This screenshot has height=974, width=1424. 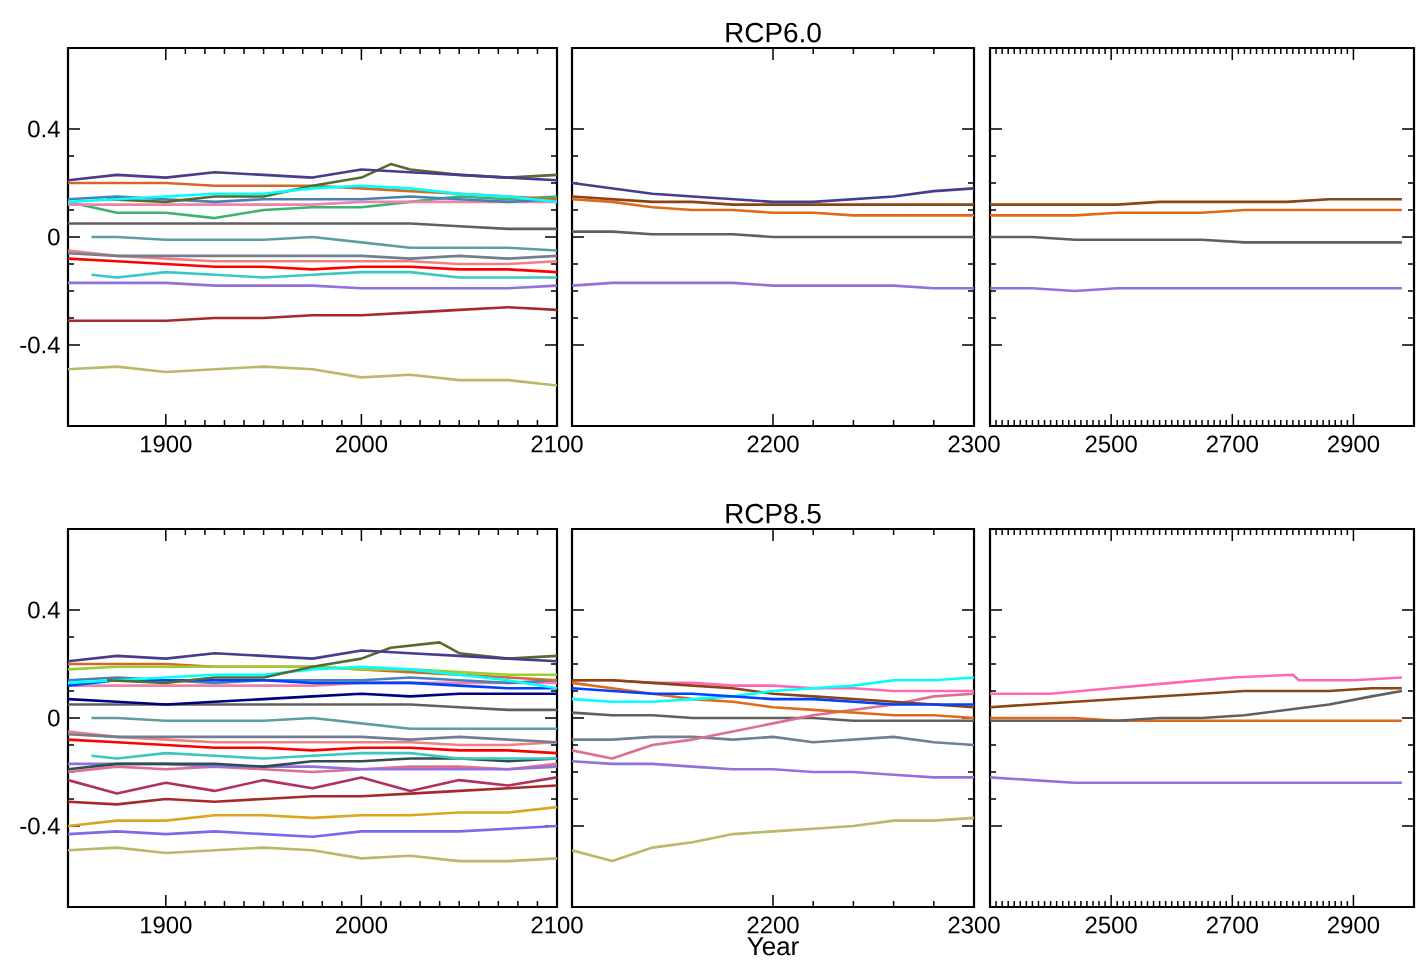 What do you see at coordinates (773, 513) in the screenshot?
I see `chart-title: RCP8.5` at bounding box center [773, 513].